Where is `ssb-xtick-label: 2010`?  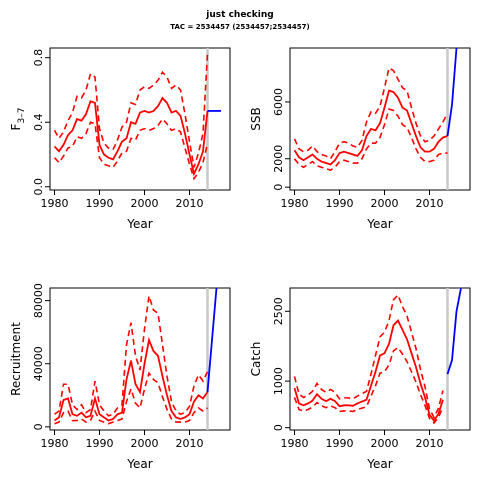
ssb-xtick-label: 2010 is located at coordinates (430, 203).